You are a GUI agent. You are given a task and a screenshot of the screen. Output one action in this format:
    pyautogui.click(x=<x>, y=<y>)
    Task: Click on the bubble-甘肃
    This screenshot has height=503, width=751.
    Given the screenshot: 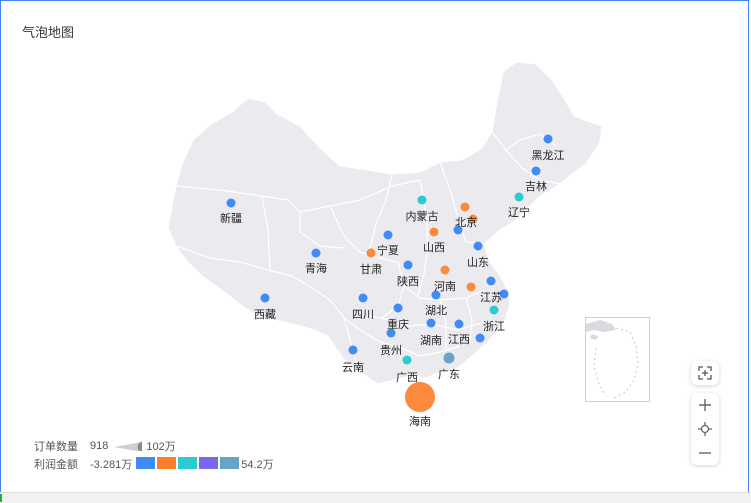 What is the action you would take?
    pyautogui.click(x=371, y=253)
    